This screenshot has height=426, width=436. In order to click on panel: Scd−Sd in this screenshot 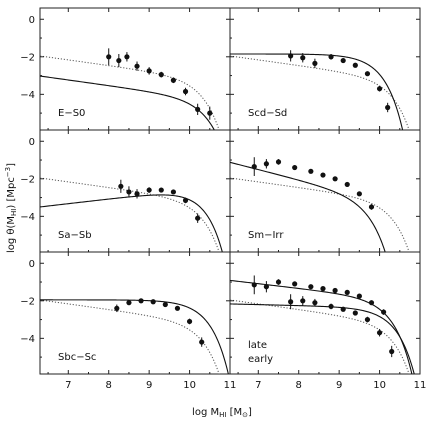, I will do `click(325, 69)`.